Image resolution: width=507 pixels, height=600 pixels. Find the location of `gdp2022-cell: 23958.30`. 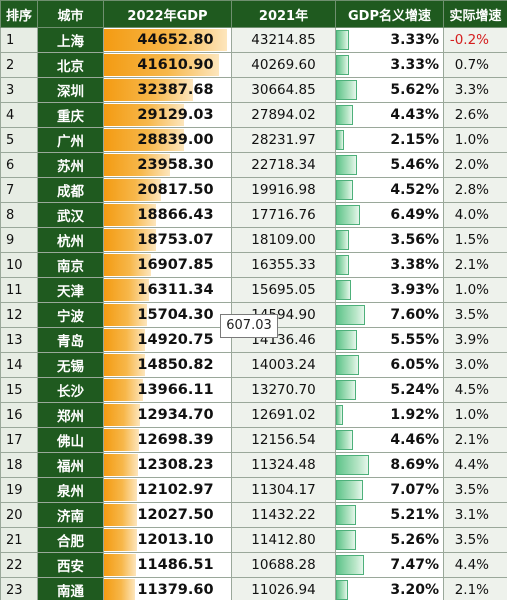

gdp2022-cell: 23958.30 is located at coordinates (167, 165).